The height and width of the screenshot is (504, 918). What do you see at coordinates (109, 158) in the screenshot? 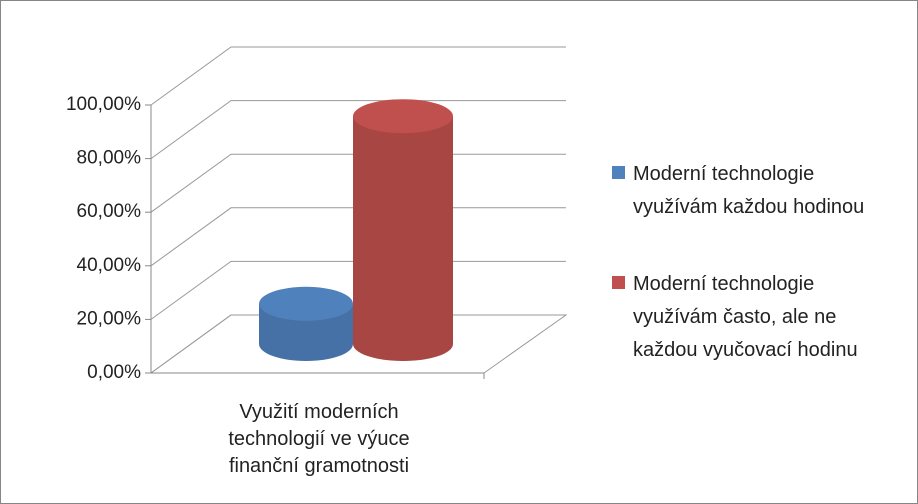
I see `y-tick-label: 80,00%` at bounding box center [109, 158].